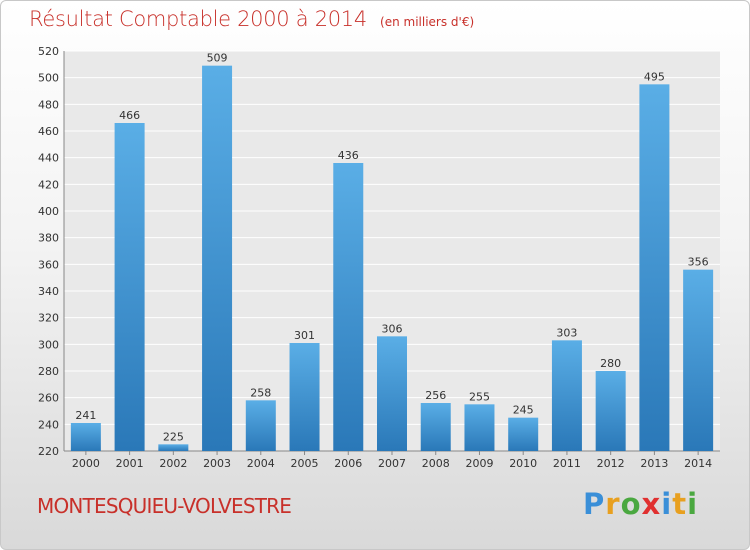 This screenshot has width=750, height=550. What do you see at coordinates (217, 58) in the screenshot?
I see `bar-value-label: 509` at bounding box center [217, 58].